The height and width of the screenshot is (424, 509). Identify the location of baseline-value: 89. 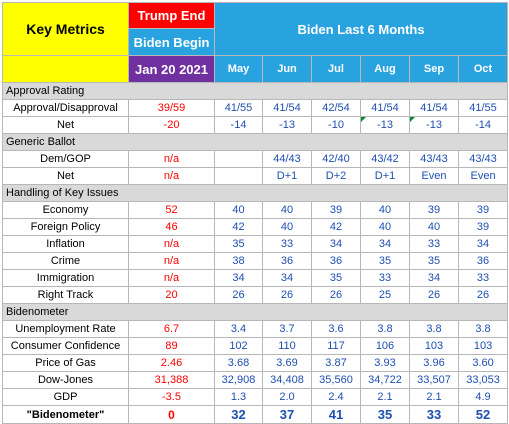
(171, 346).